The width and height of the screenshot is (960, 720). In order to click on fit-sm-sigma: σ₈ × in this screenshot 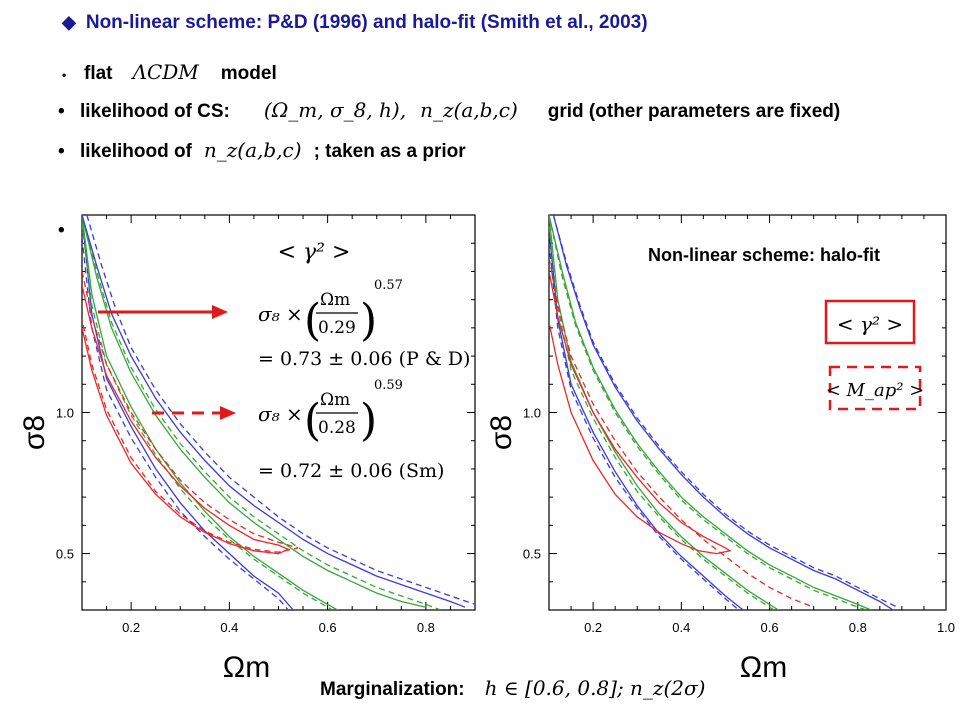, I will do `click(280, 414)`.